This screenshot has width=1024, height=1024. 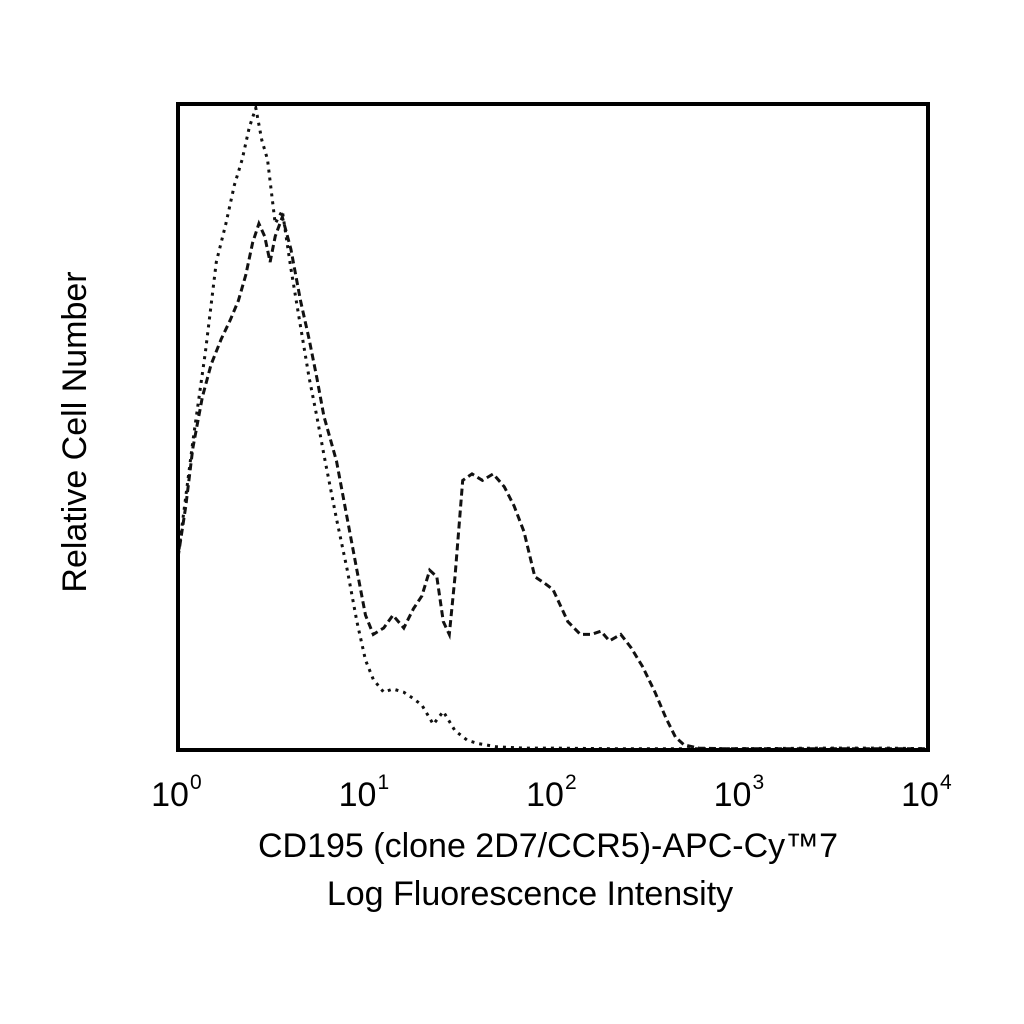 What do you see at coordinates (571, 782) in the screenshot?
I see `x-tick-exponent: 2` at bounding box center [571, 782].